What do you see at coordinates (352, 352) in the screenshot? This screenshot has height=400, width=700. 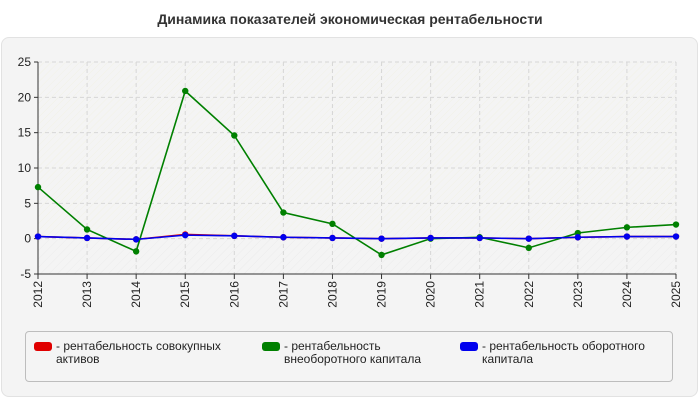 I see `legend-label-noncurrent-capital: - рентабельность внеоборотного капитала` at bounding box center [352, 352].